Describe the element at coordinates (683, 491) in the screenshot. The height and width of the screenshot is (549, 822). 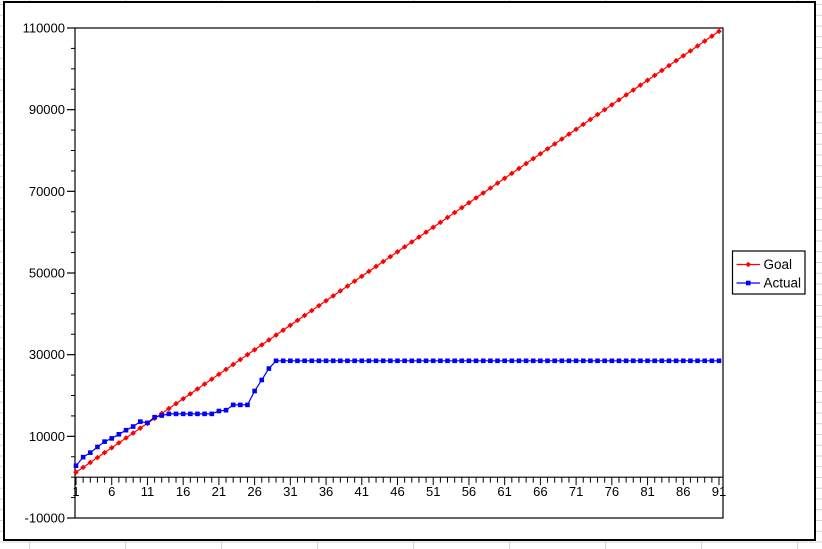
I see `x-axis-label: 86` at that location.